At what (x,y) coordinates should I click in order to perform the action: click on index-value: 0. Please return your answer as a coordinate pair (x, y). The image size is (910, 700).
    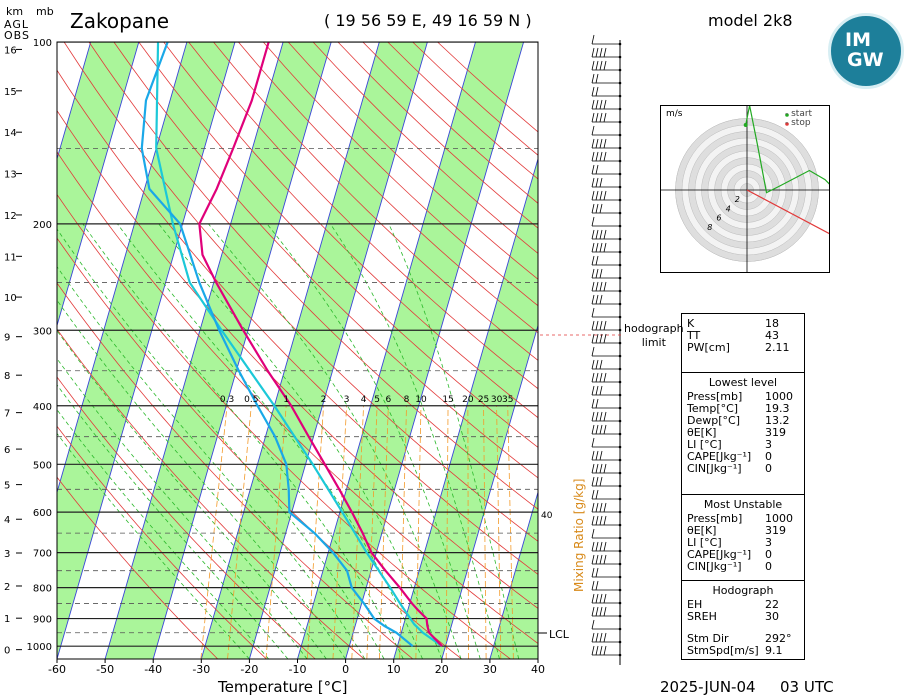
    Looking at the image, I should click on (768, 456).